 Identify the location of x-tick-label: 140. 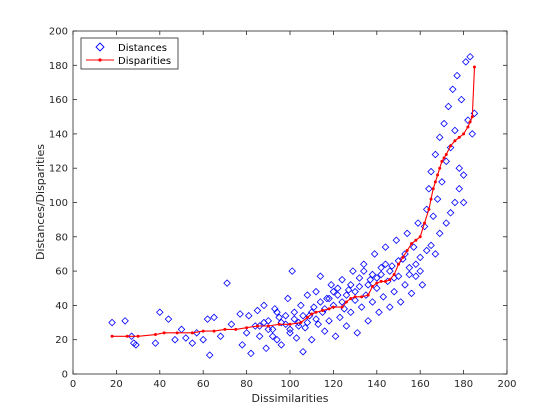
(376, 384).